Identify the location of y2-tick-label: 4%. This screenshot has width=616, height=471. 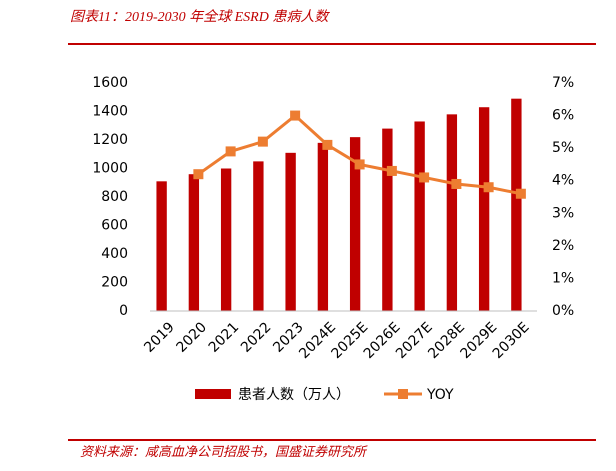
(563, 181).